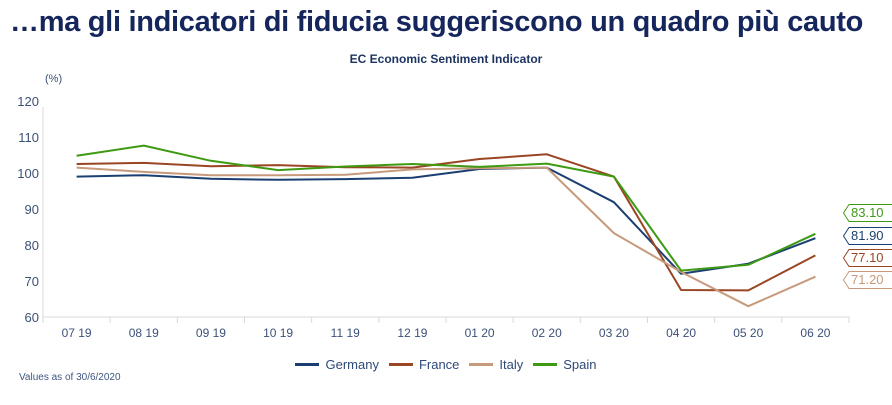 The width and height of the screenshot is (892, 405). I want to click on legend-label: Italy, so click(511, 364).